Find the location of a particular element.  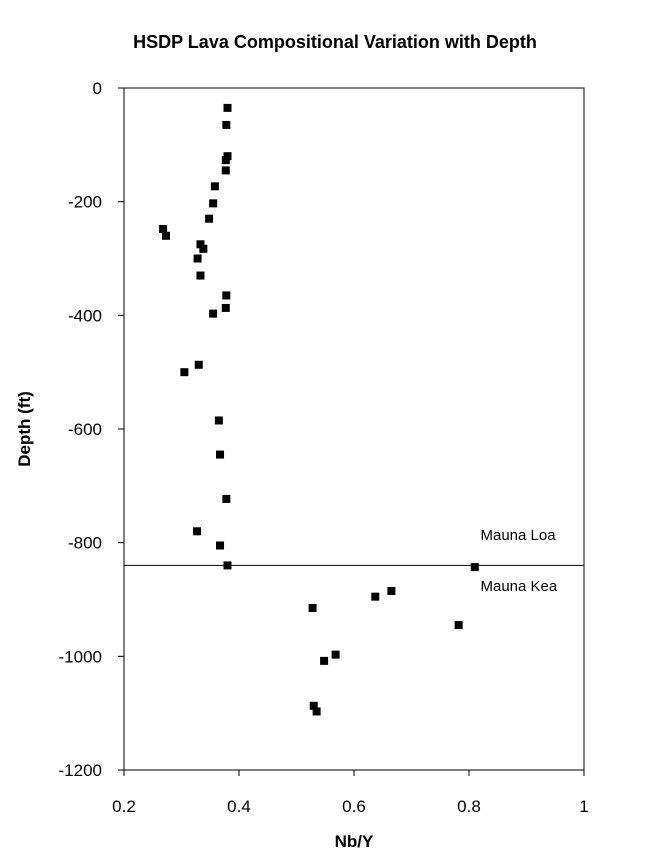

x-tick-label: 1 is located at coordinates (583, 806).